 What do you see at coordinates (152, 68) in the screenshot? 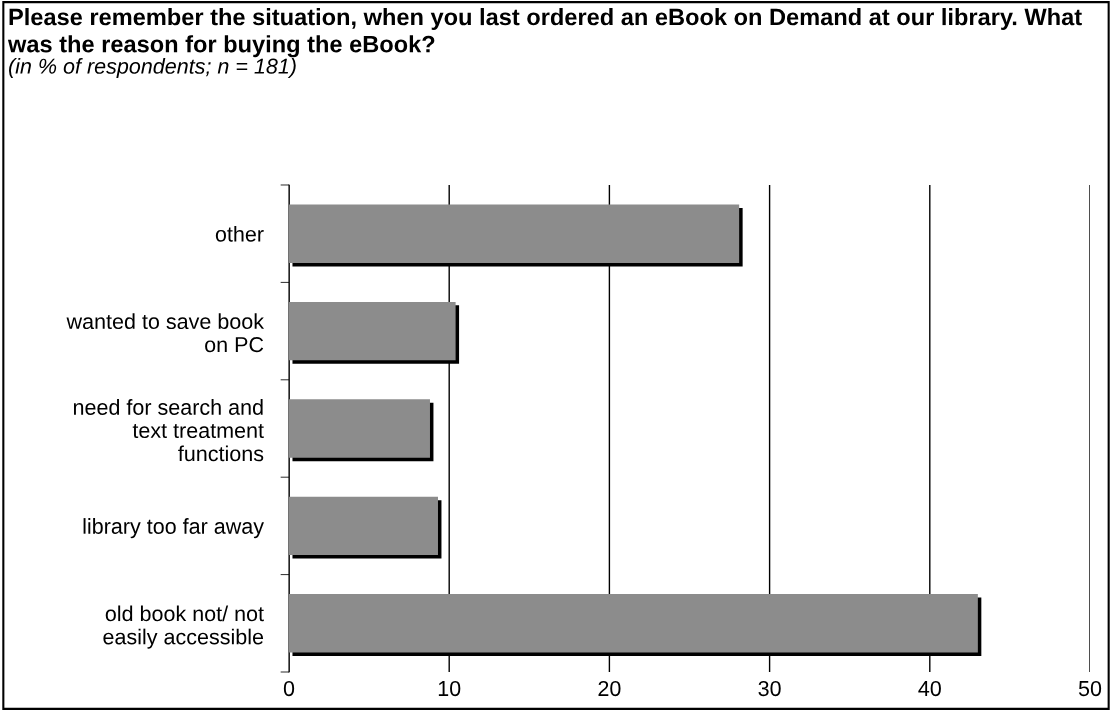
I see `chart-subtitle: (in % of respondents; n = 181)` at bounding box center [152, 68].